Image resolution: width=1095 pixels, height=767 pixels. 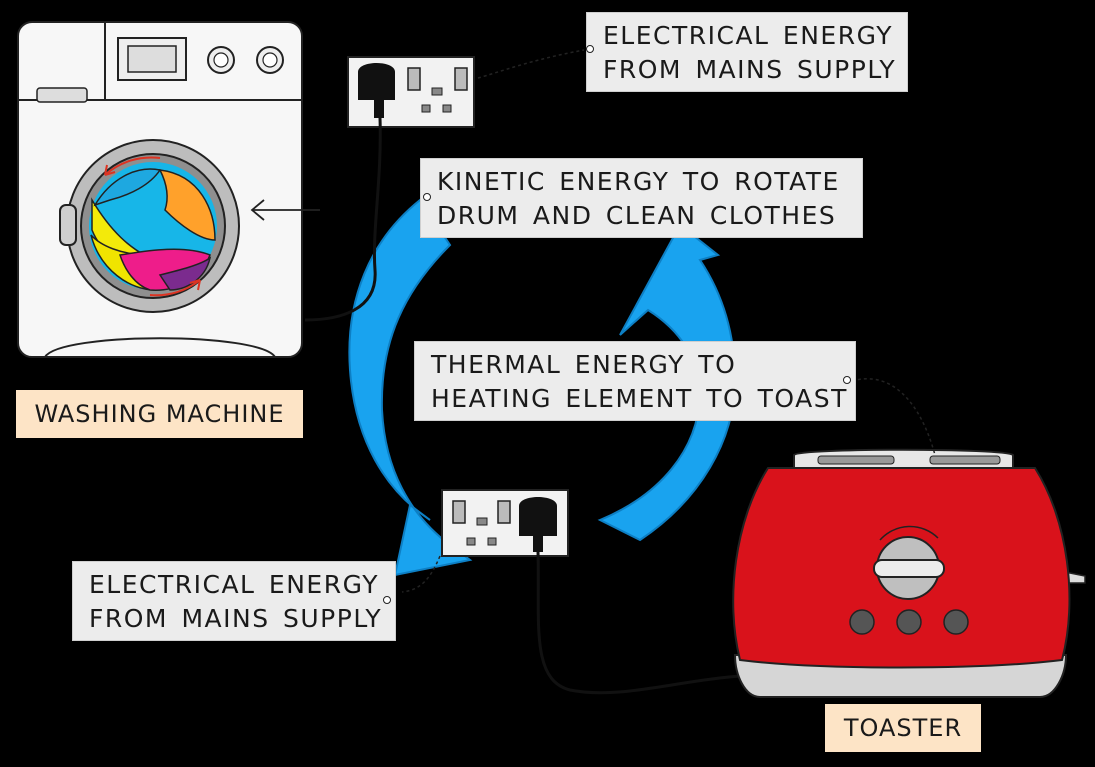 I want to click on bottom-wall-socket, so click(x=571, y=592).